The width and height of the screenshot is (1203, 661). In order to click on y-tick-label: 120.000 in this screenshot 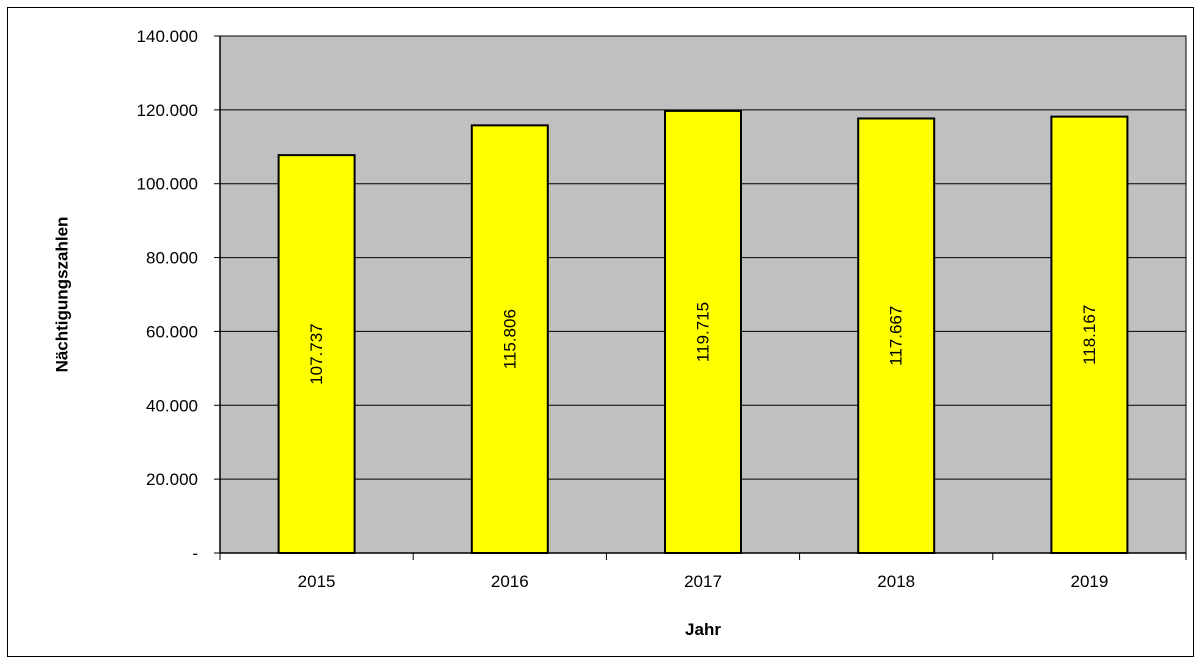, I will do `click(167, 110)`.